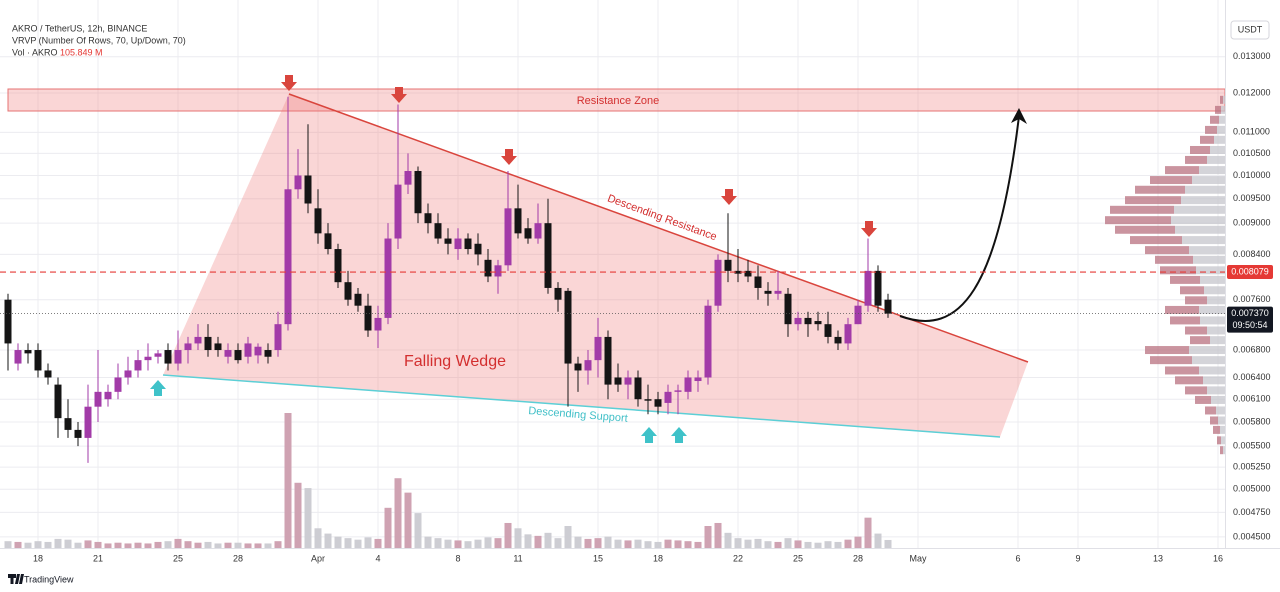 Image resolution: width=1280 pixels, height=592 pixels. I want to click on logo, so click(16, 579).